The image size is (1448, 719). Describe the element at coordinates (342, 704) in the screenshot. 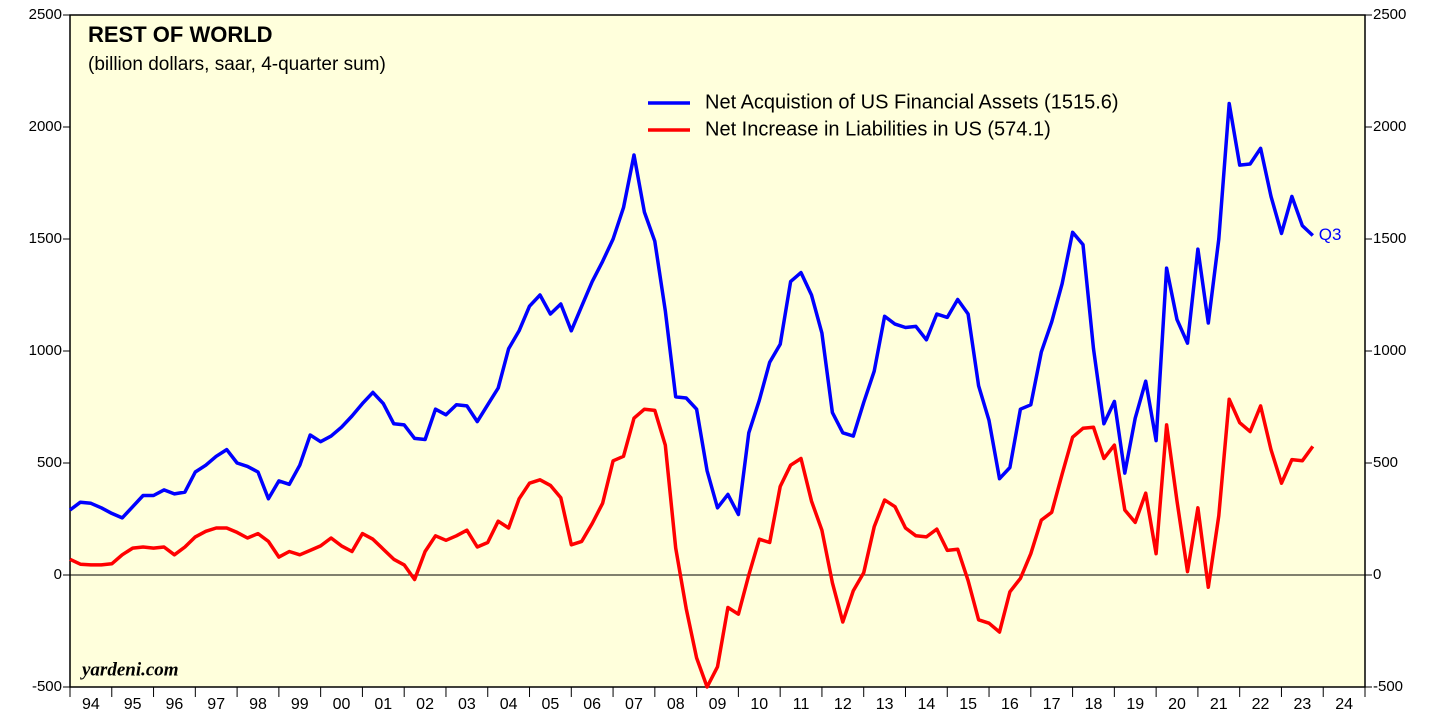

I see `x-tick-label: 00` at that location.